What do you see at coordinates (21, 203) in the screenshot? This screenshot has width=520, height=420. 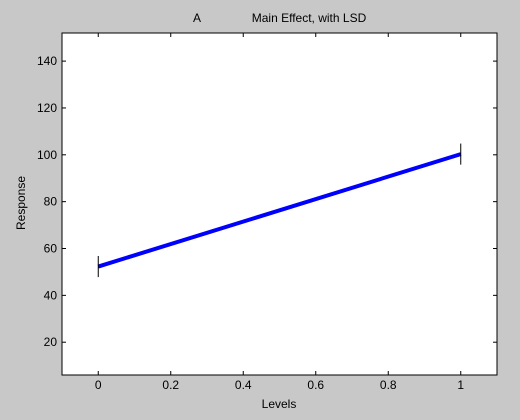 I see `y-axis-label: Response` at bounding box center [21, 203].